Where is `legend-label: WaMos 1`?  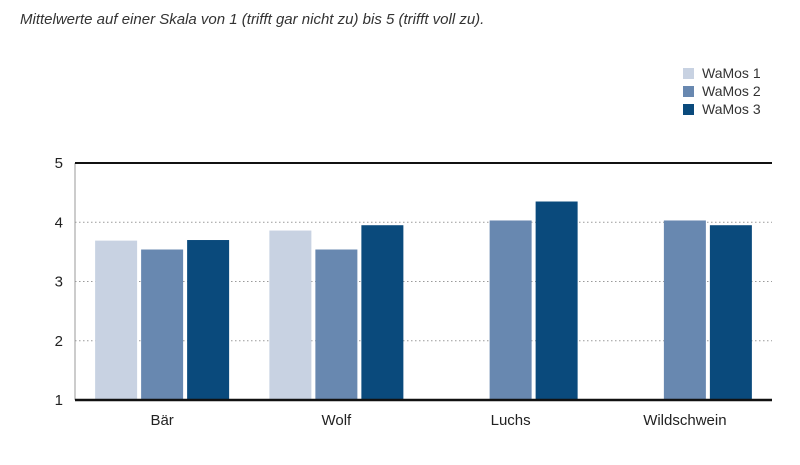
legend-label: WaMos 1 is located at coordinates (731, 73).